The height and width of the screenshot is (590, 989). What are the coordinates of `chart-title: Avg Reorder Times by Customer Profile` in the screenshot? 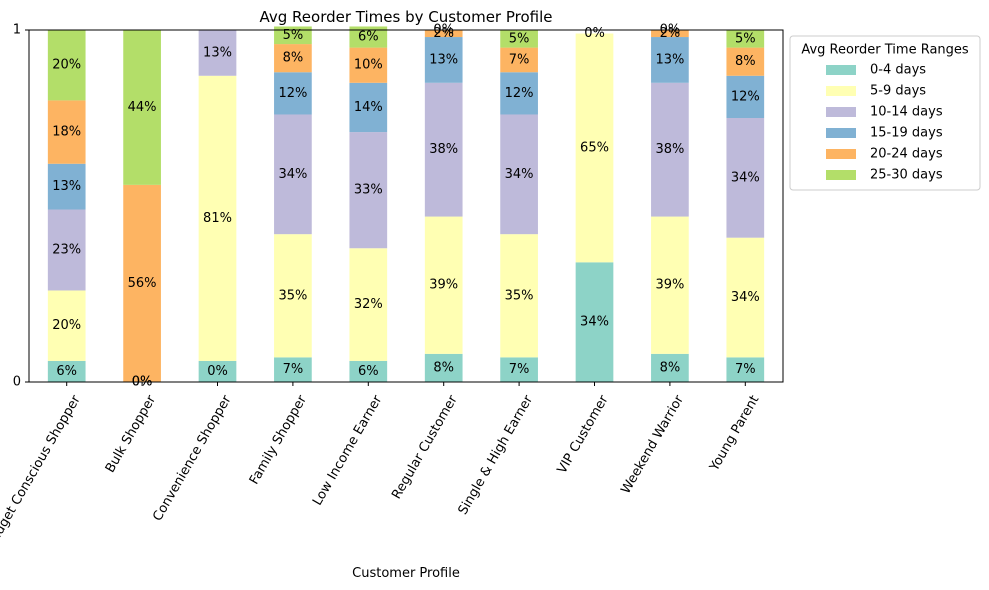 It's located at (405, 17).